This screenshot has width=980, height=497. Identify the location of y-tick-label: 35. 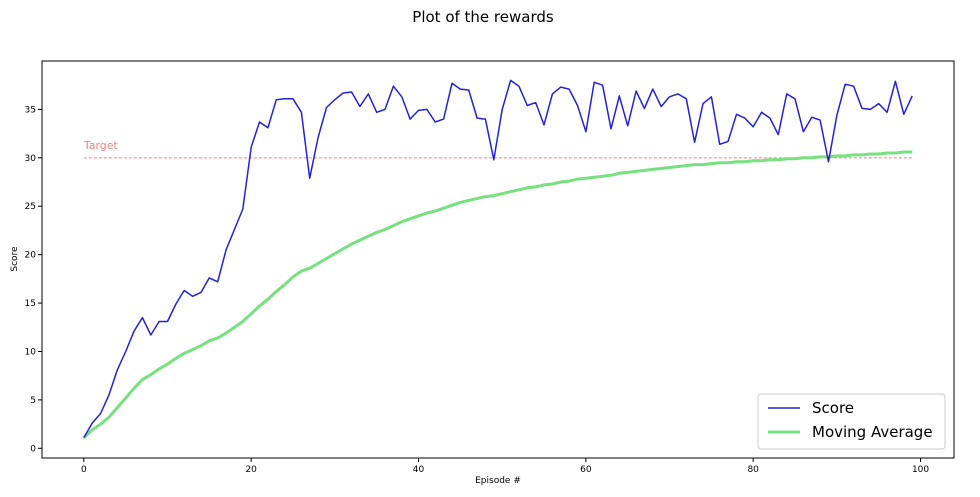
(30, 110).